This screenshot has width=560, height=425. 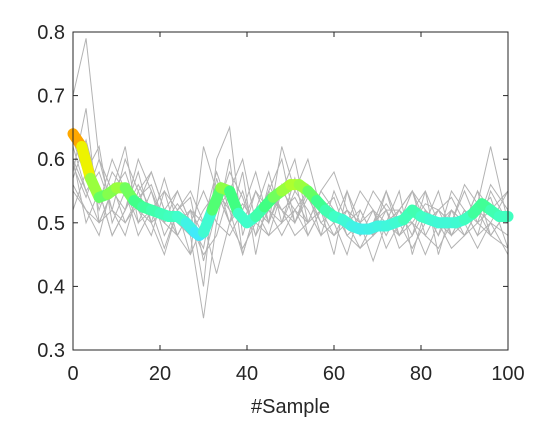 I want to click on x-tick-label: 0, so click(x=72, y=374).